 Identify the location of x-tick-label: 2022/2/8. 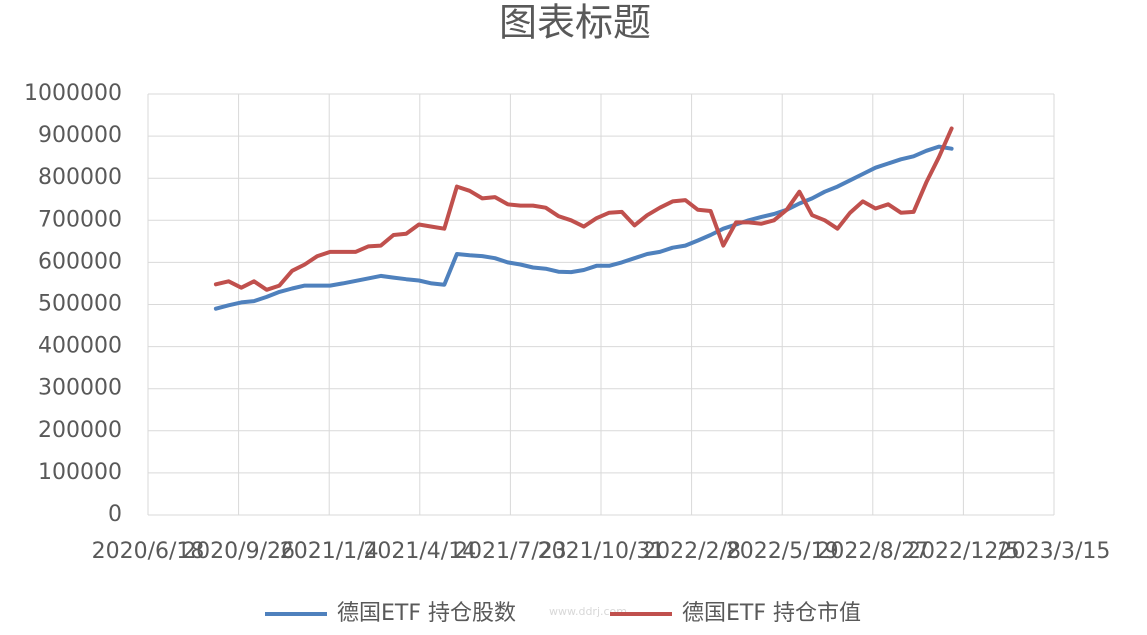
(691, 551).